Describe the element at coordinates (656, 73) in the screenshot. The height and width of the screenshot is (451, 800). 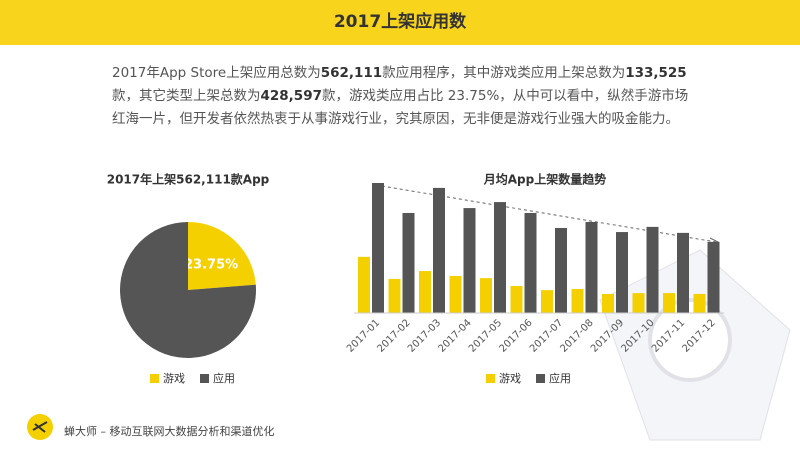
I see `number: 133,525` at that location.